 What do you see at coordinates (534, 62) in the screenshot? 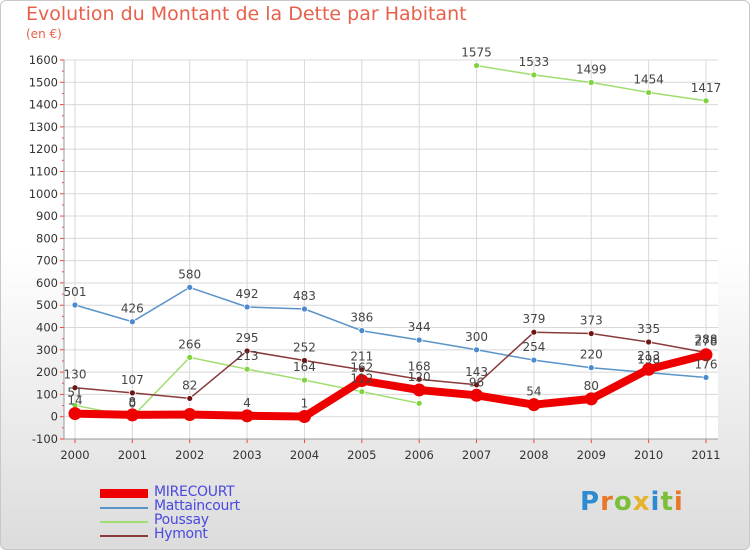
I see `data-label-poussay: 1533` at bounding box center [534, 62].